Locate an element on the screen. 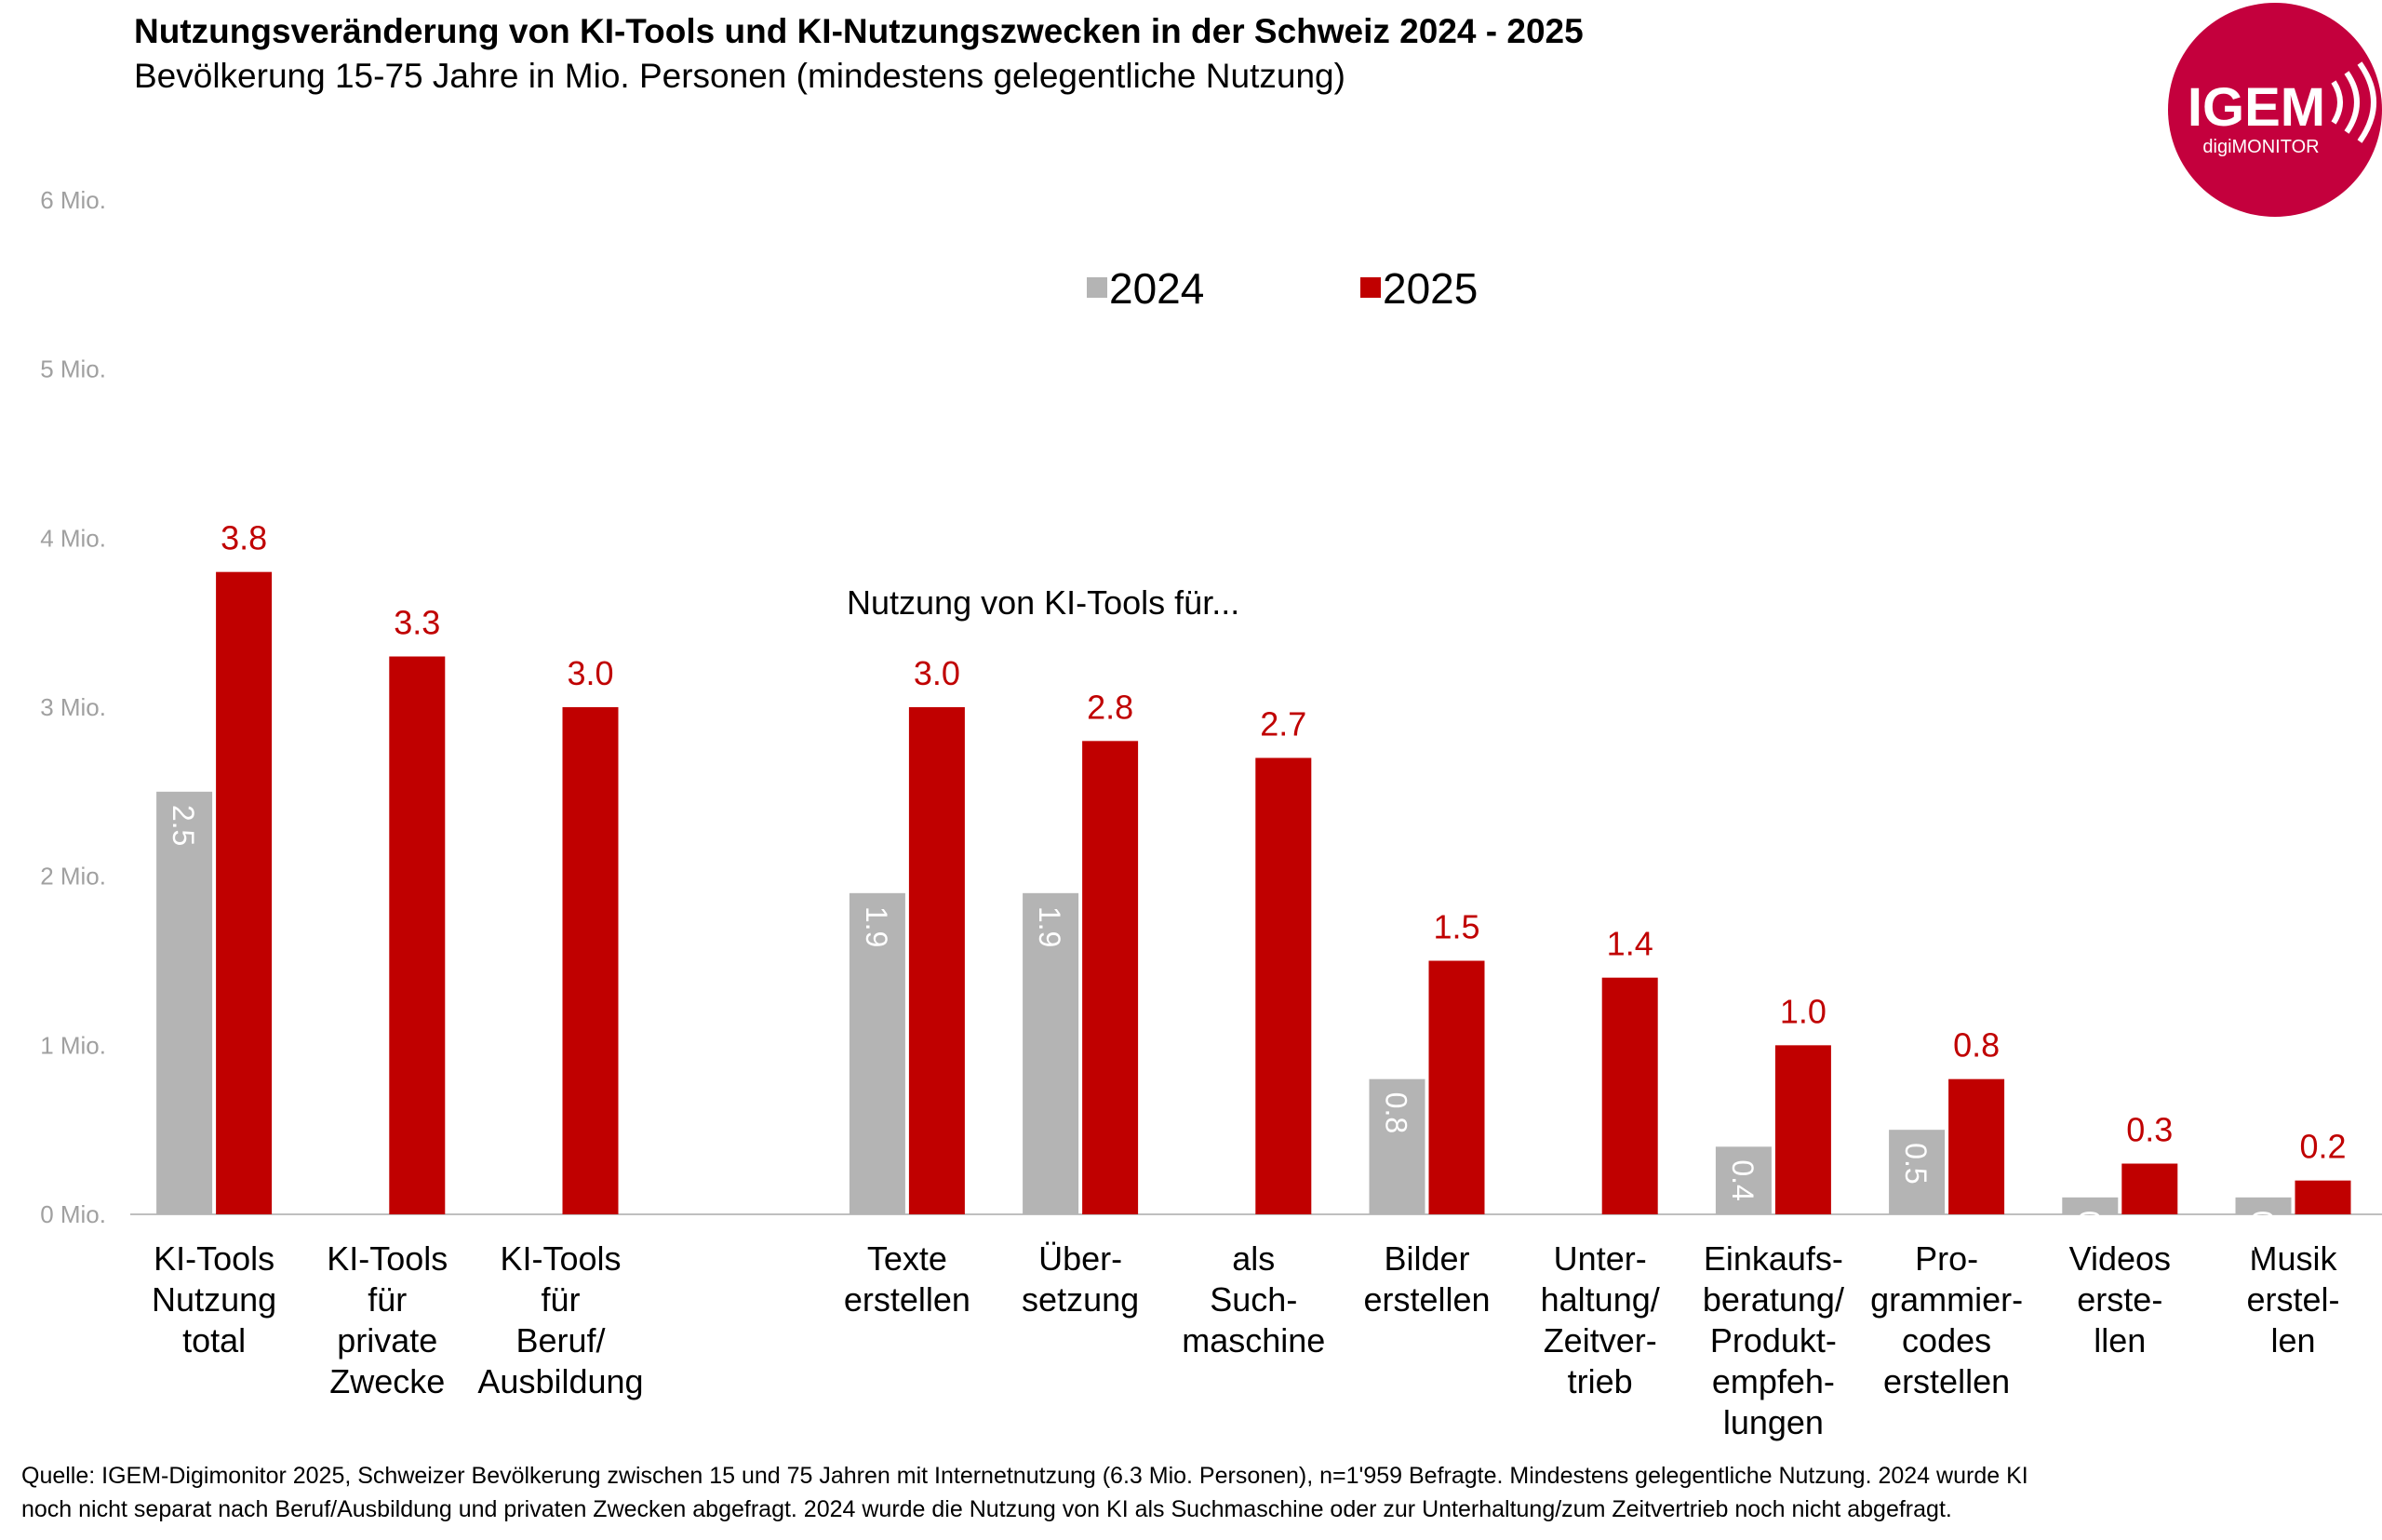  x-tick-label: haltung/ is located at coordinates (1600, 1299).